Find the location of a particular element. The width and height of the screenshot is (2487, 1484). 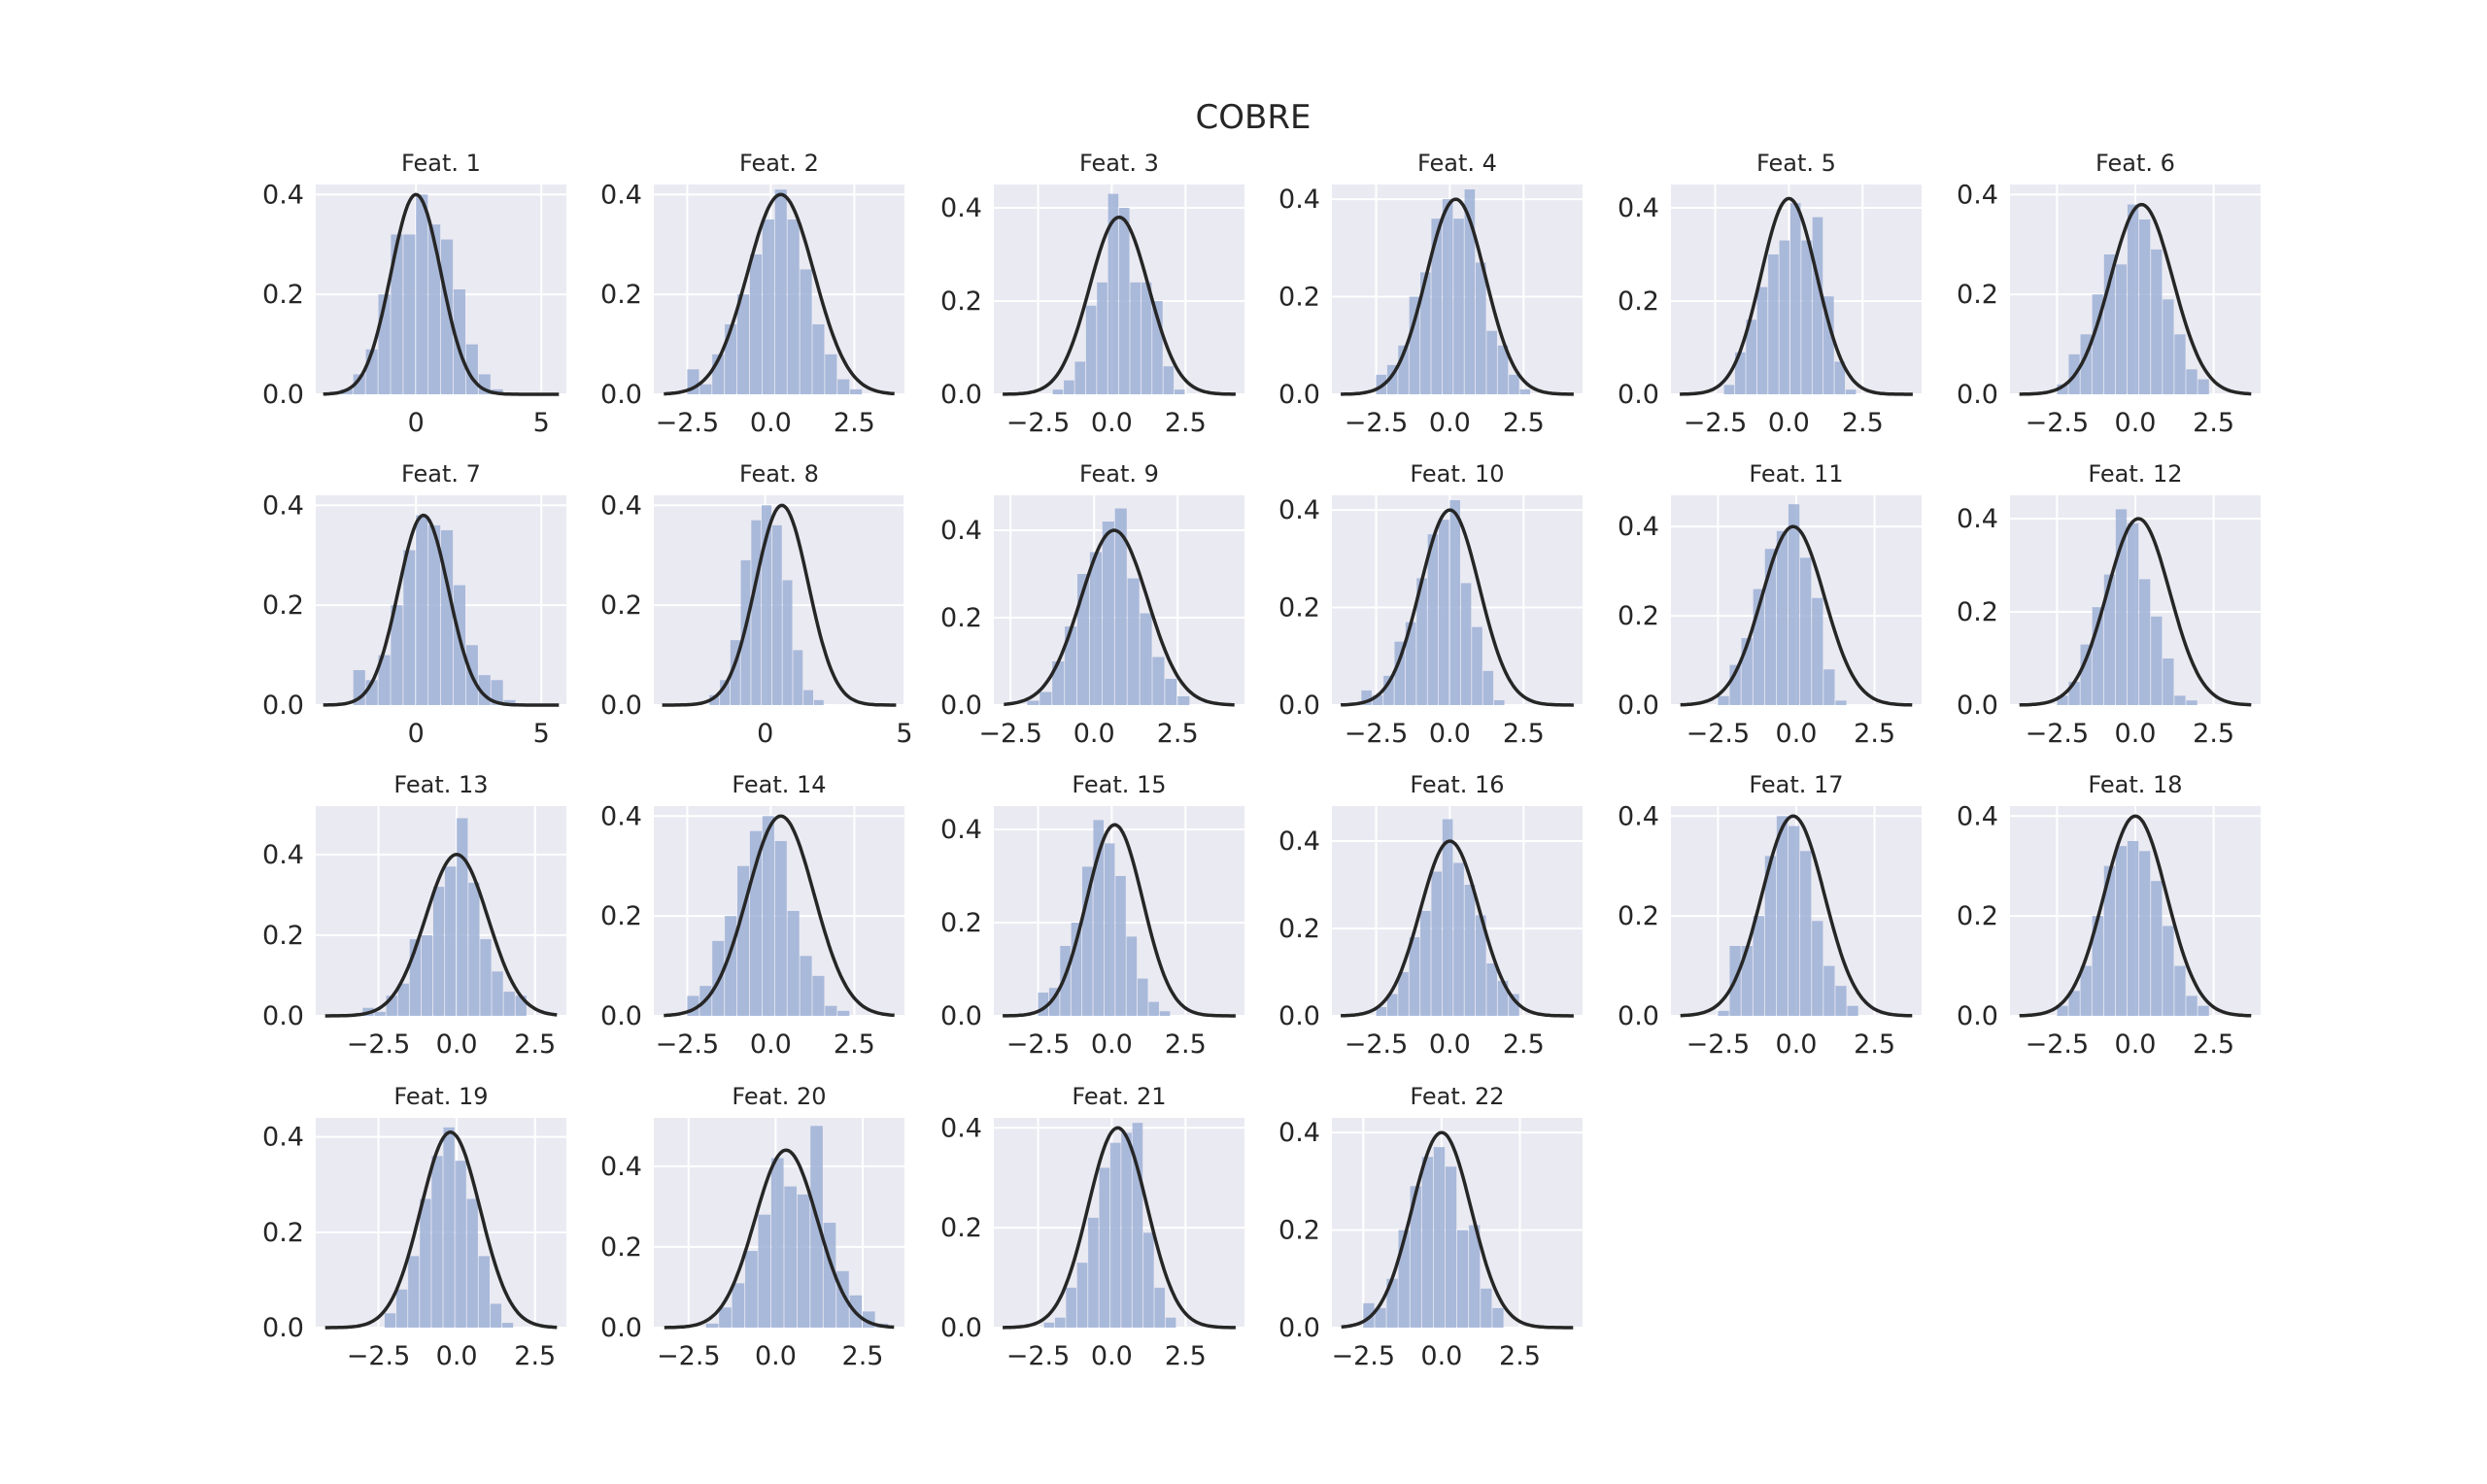

subplot-15: Feat. 15 −2.5 0.0 2.5 0.0 0.2 0.4 is located at coordinates (1092, 915).